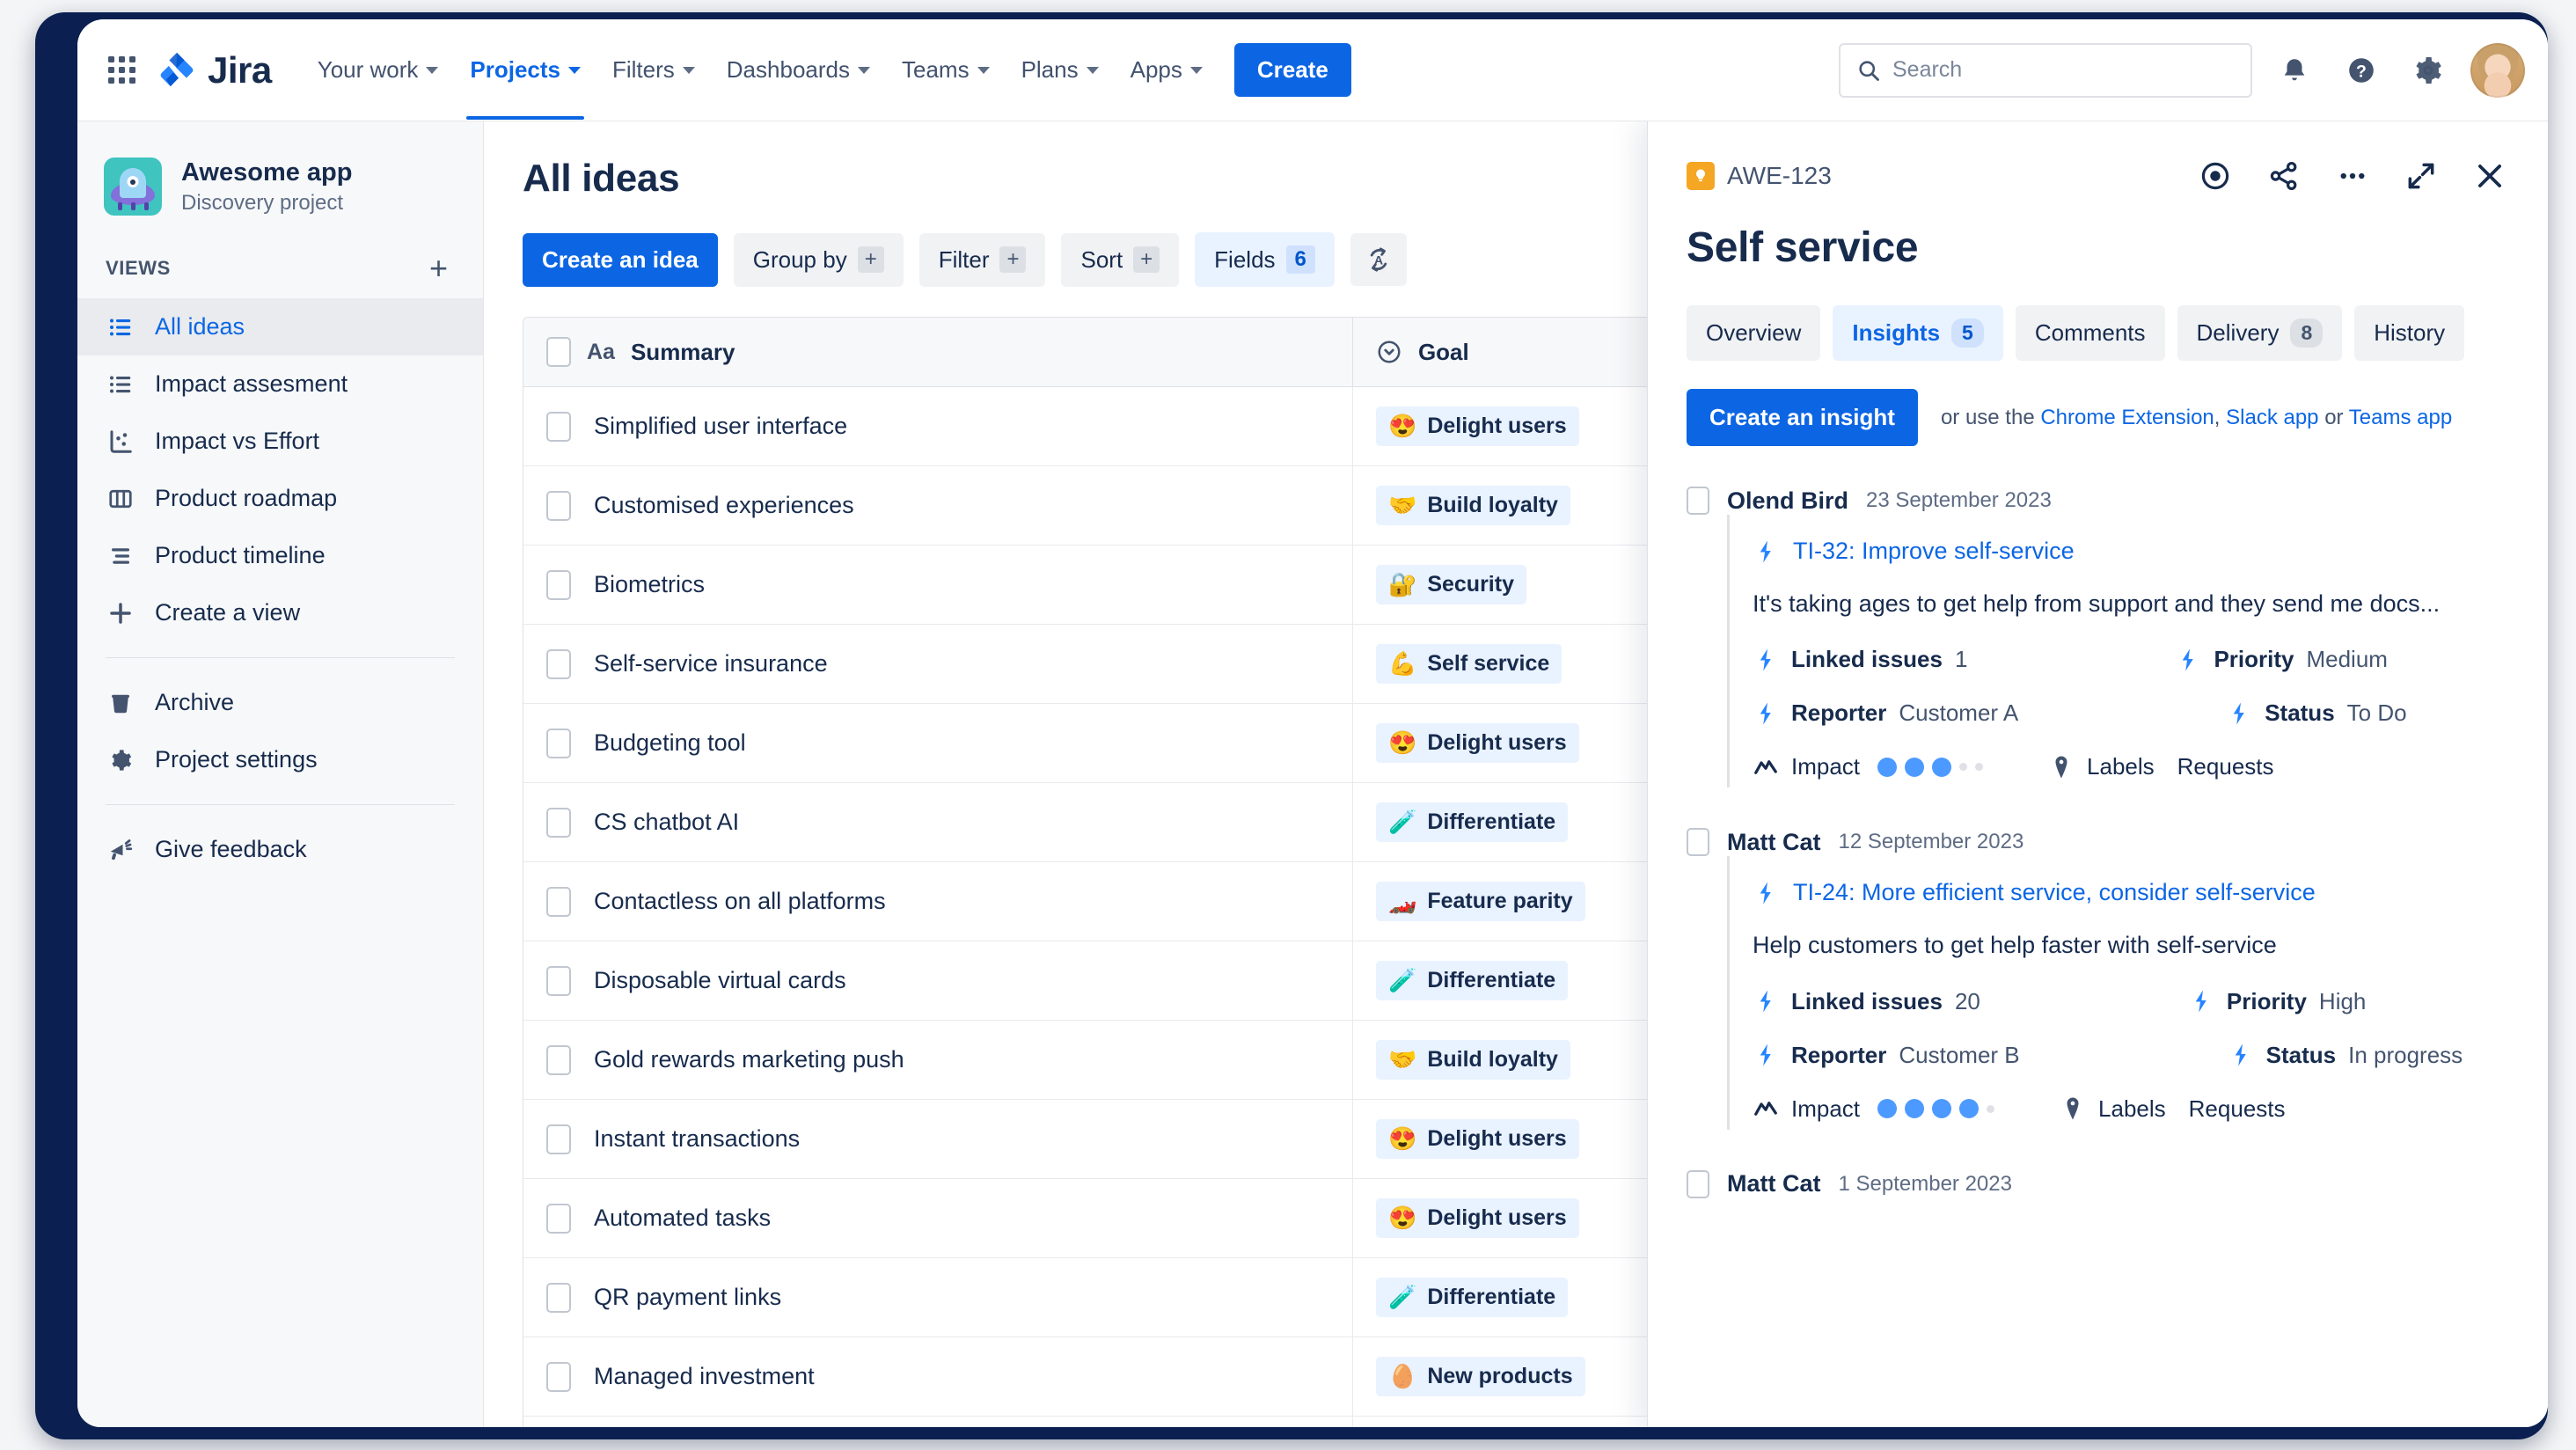  I want to click on cell-summary: Automated tasks, so click(938, 1218).